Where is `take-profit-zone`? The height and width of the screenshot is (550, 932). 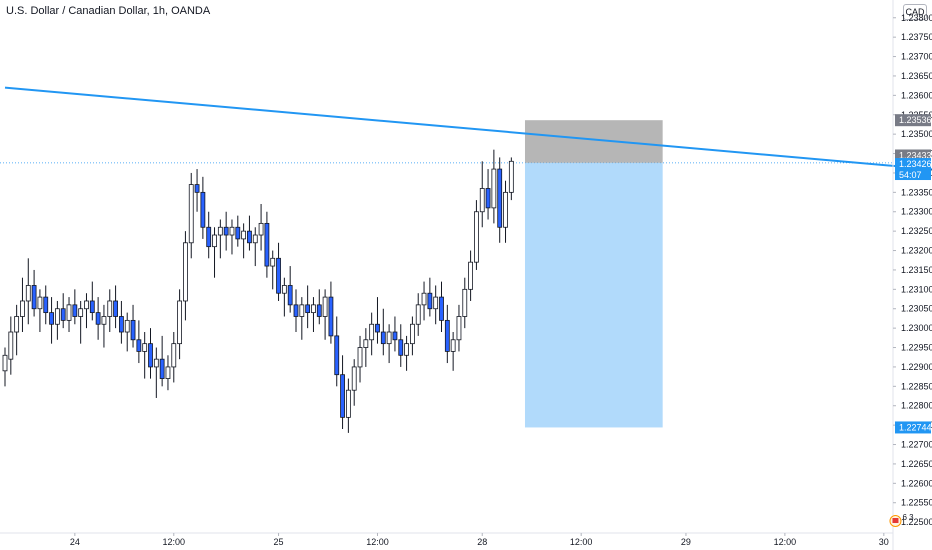
take-profit-zone is located at coordinates (593, 295).